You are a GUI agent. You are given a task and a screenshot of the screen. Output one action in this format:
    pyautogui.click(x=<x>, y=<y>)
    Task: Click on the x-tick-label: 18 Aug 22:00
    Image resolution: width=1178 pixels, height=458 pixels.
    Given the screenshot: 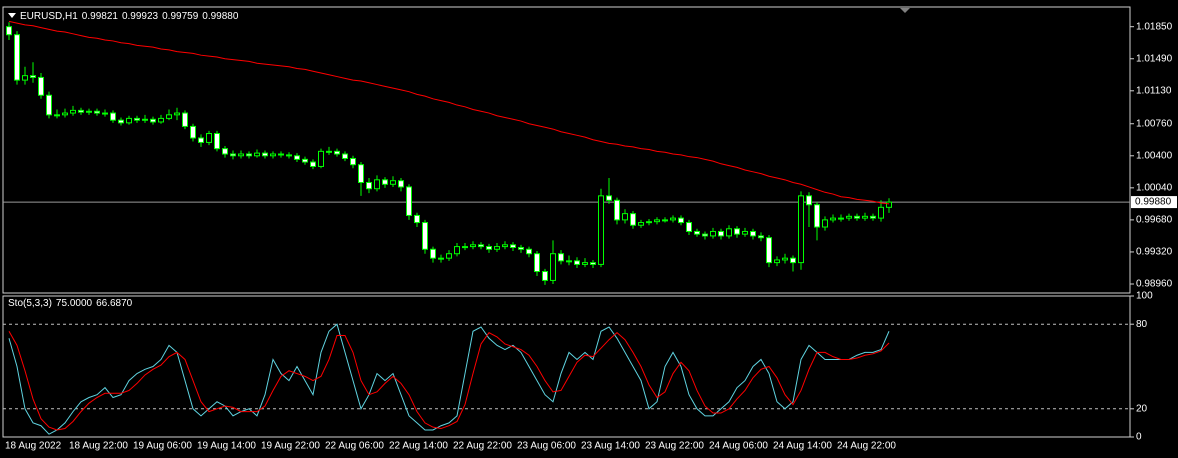 What is the action you would take?
    pyautogui.click(x=98, y=446)
    